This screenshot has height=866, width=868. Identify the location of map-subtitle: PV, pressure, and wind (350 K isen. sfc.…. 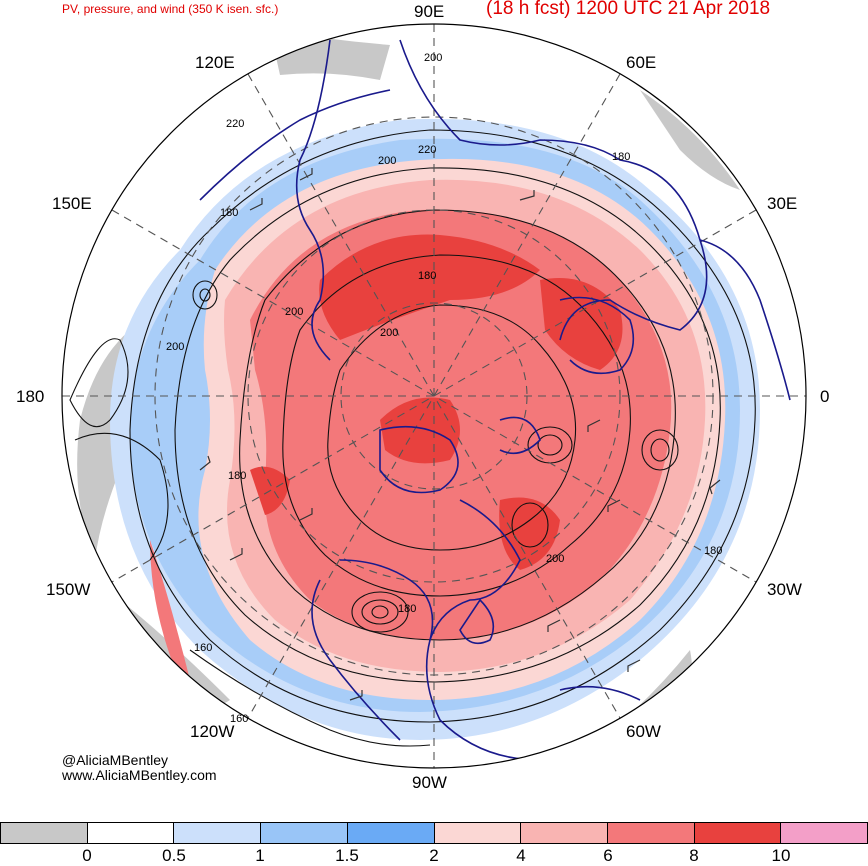
(170, 9).